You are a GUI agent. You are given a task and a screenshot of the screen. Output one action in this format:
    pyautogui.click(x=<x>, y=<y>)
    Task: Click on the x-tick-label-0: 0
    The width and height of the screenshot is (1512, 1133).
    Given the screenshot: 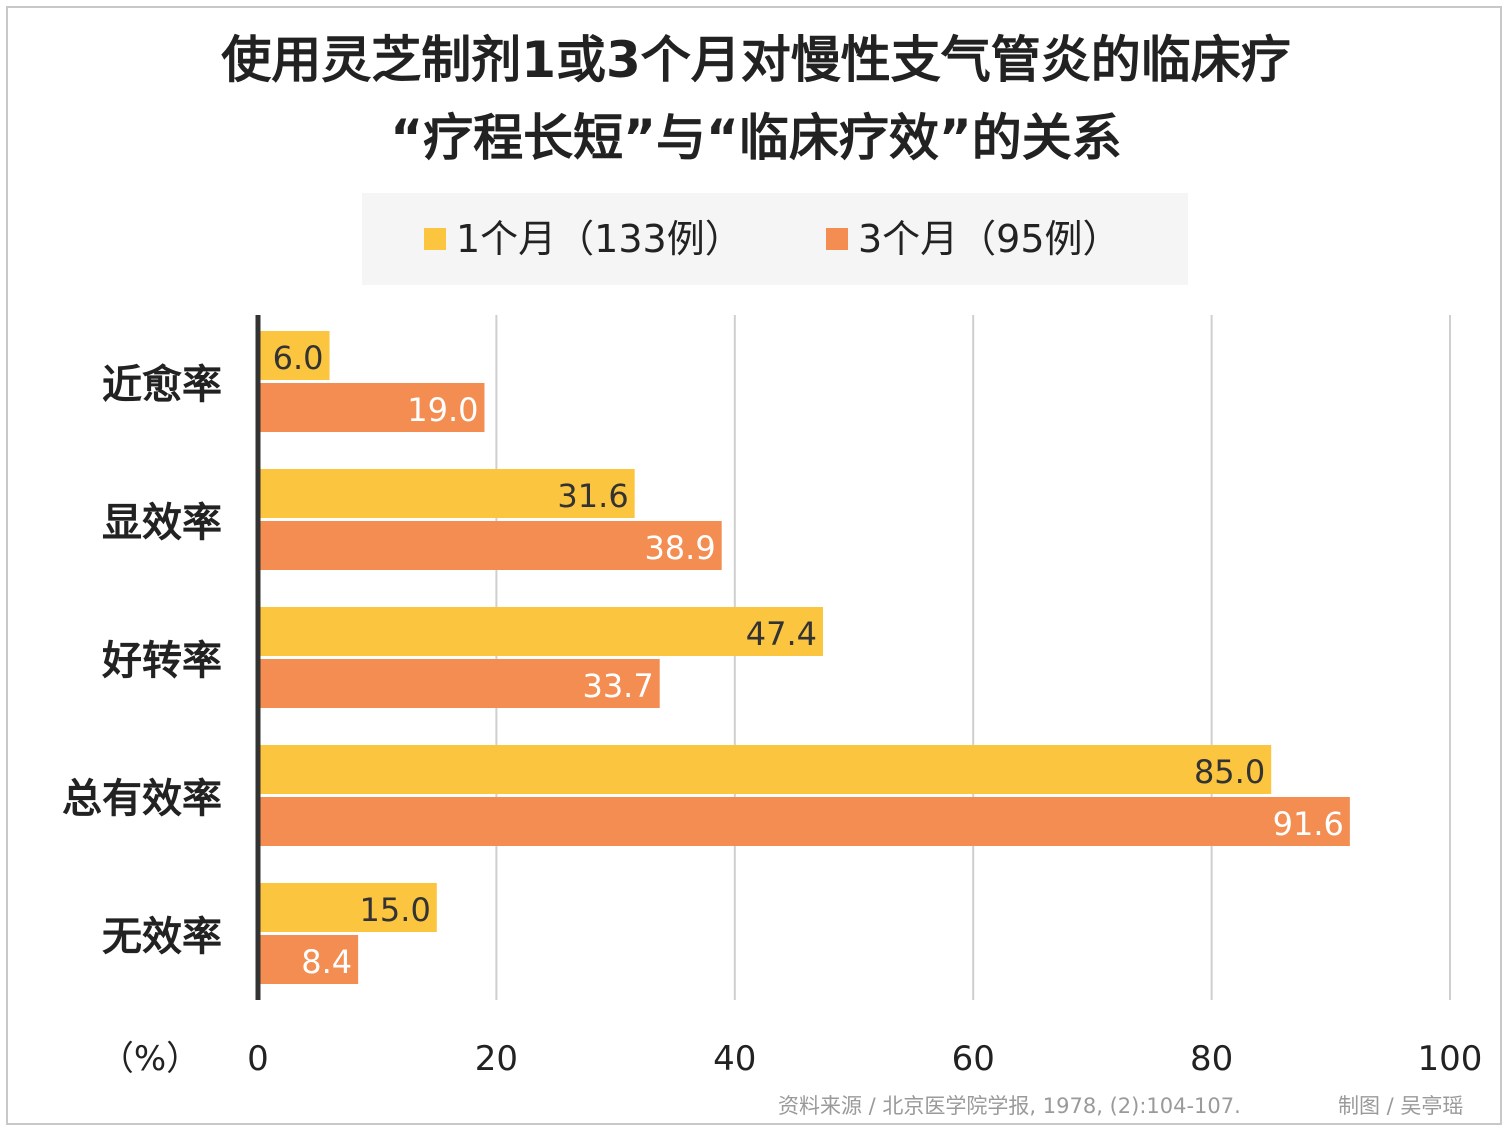 What is the action you would take?
    pyautogui.click(x=258, y=1059)
    